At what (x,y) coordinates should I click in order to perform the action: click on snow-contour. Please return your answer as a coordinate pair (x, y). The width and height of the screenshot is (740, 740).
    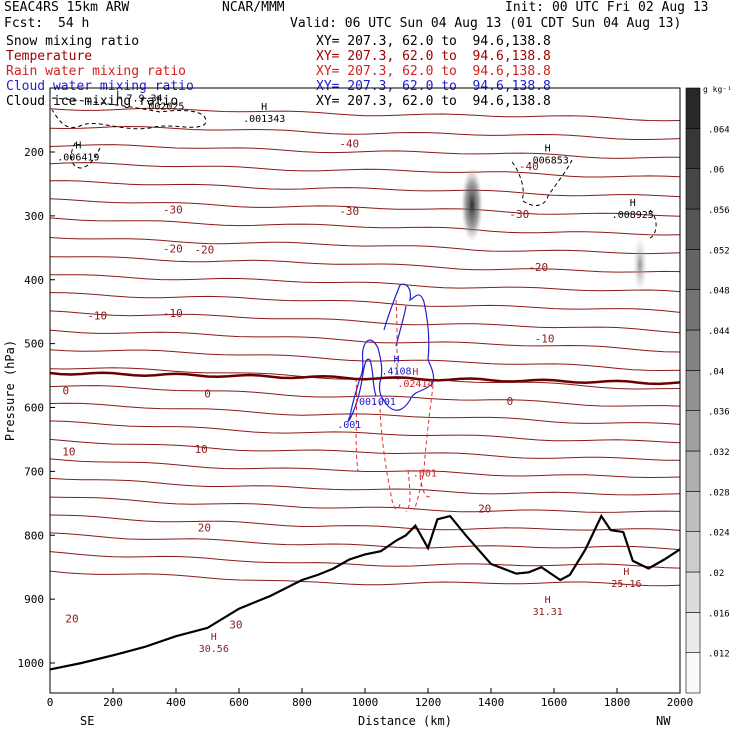
    Looking at the image, I should click on (129, 113).